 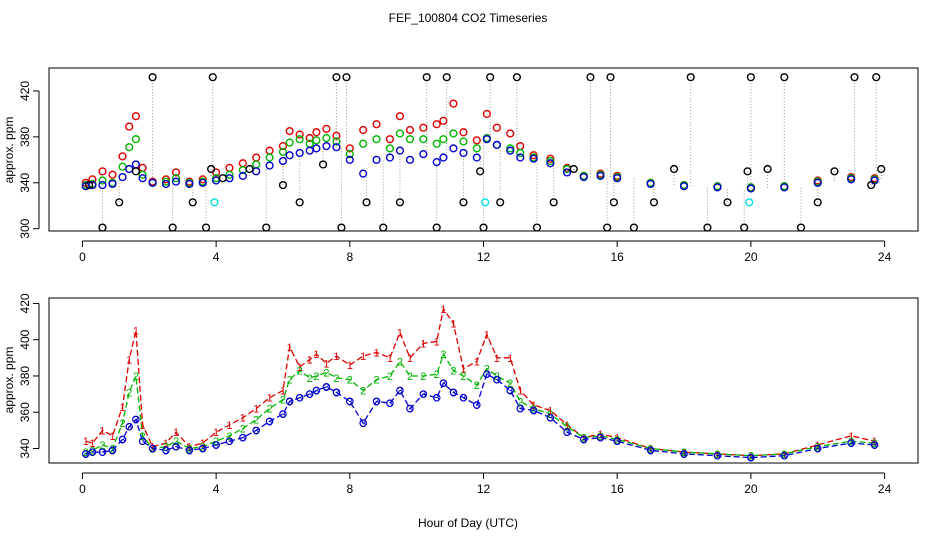 What do you see at coordinates (82, 257) in the screenshot?
I see `x-tick-label: 0` at bounding box center [82, 257].